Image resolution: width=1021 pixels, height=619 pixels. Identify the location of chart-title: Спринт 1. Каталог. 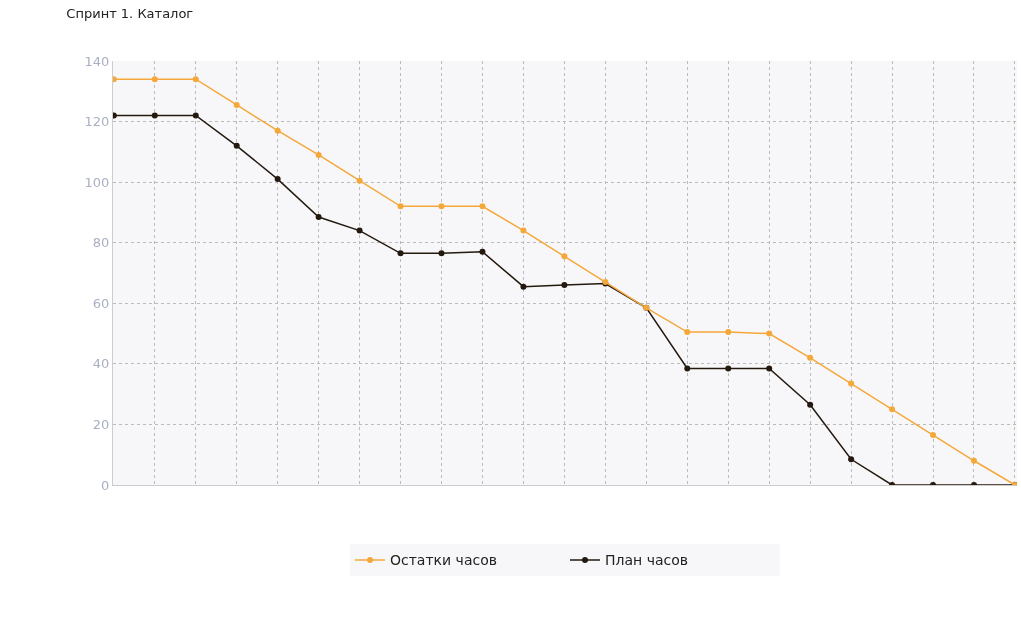
(130, 14).